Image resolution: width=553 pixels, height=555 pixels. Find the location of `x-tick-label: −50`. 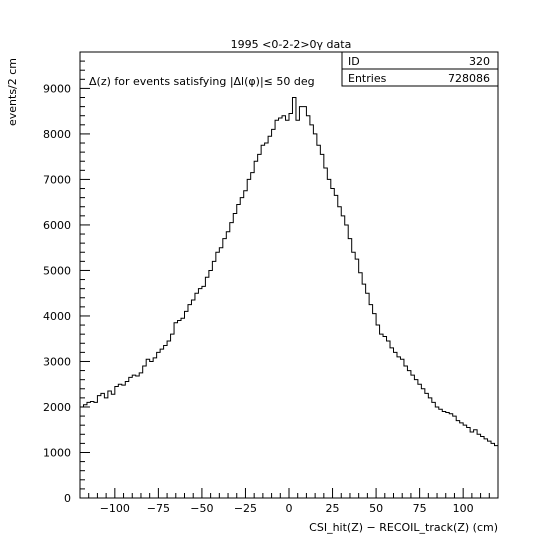

x-tick-label: −50 is located at coordinates (201, 508).